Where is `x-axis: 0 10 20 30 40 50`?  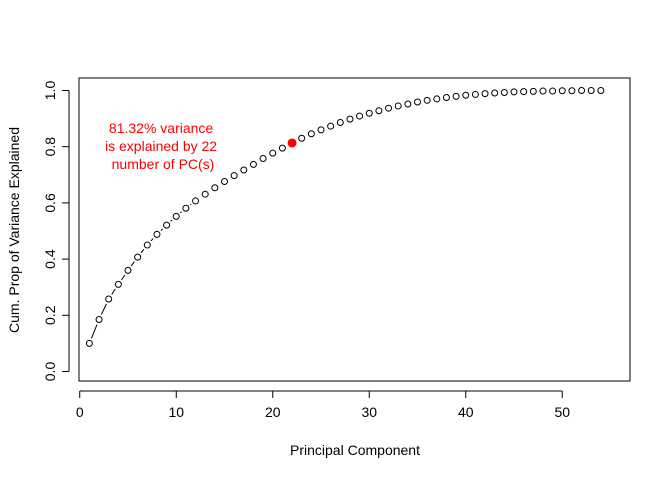
x-axis: 0 10 20 30 40 50 is located at coordinates (323, 405).